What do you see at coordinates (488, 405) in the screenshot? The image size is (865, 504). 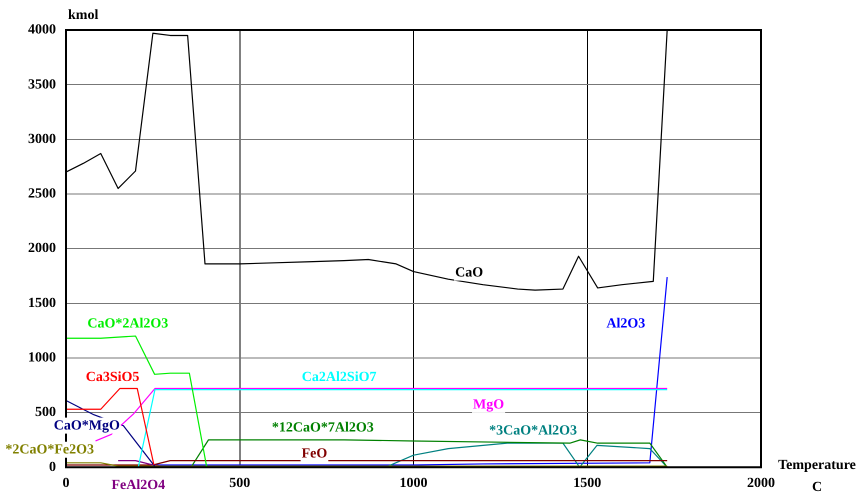 I see `series-label: MgO` at bounding box center [488, 405].